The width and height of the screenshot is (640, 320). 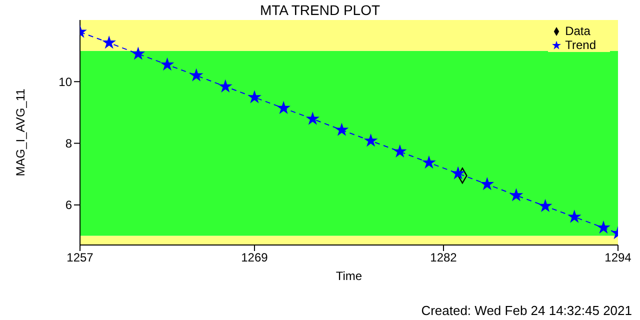 What do you see at coordinates (68, 205) in the screenshot?
I see `y-tick-label: 6` at bounding box center [68, 205].